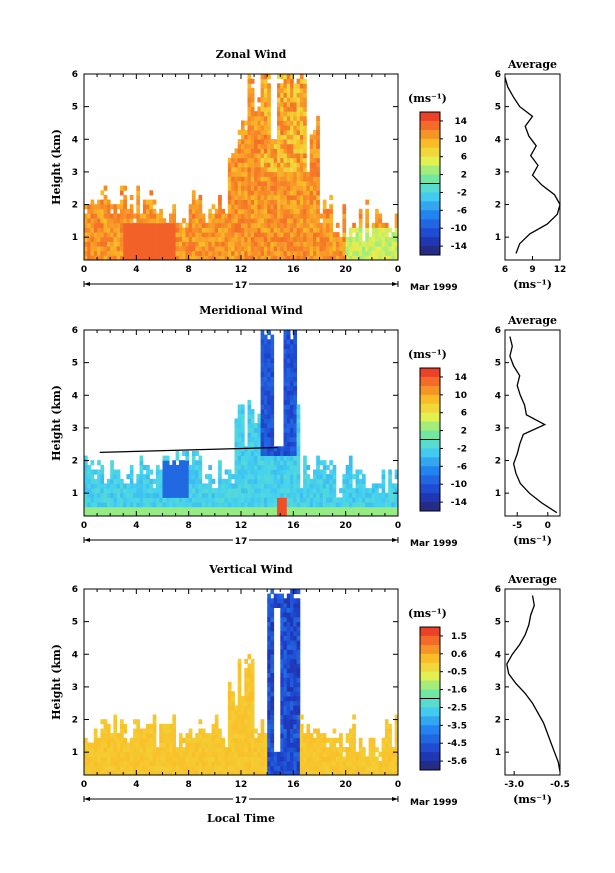 This screenshot has width=615, height=873. Describe the element at coordinates (498, 173) in the screenshot. I see `profile-y-tick-label: 3` at that location.